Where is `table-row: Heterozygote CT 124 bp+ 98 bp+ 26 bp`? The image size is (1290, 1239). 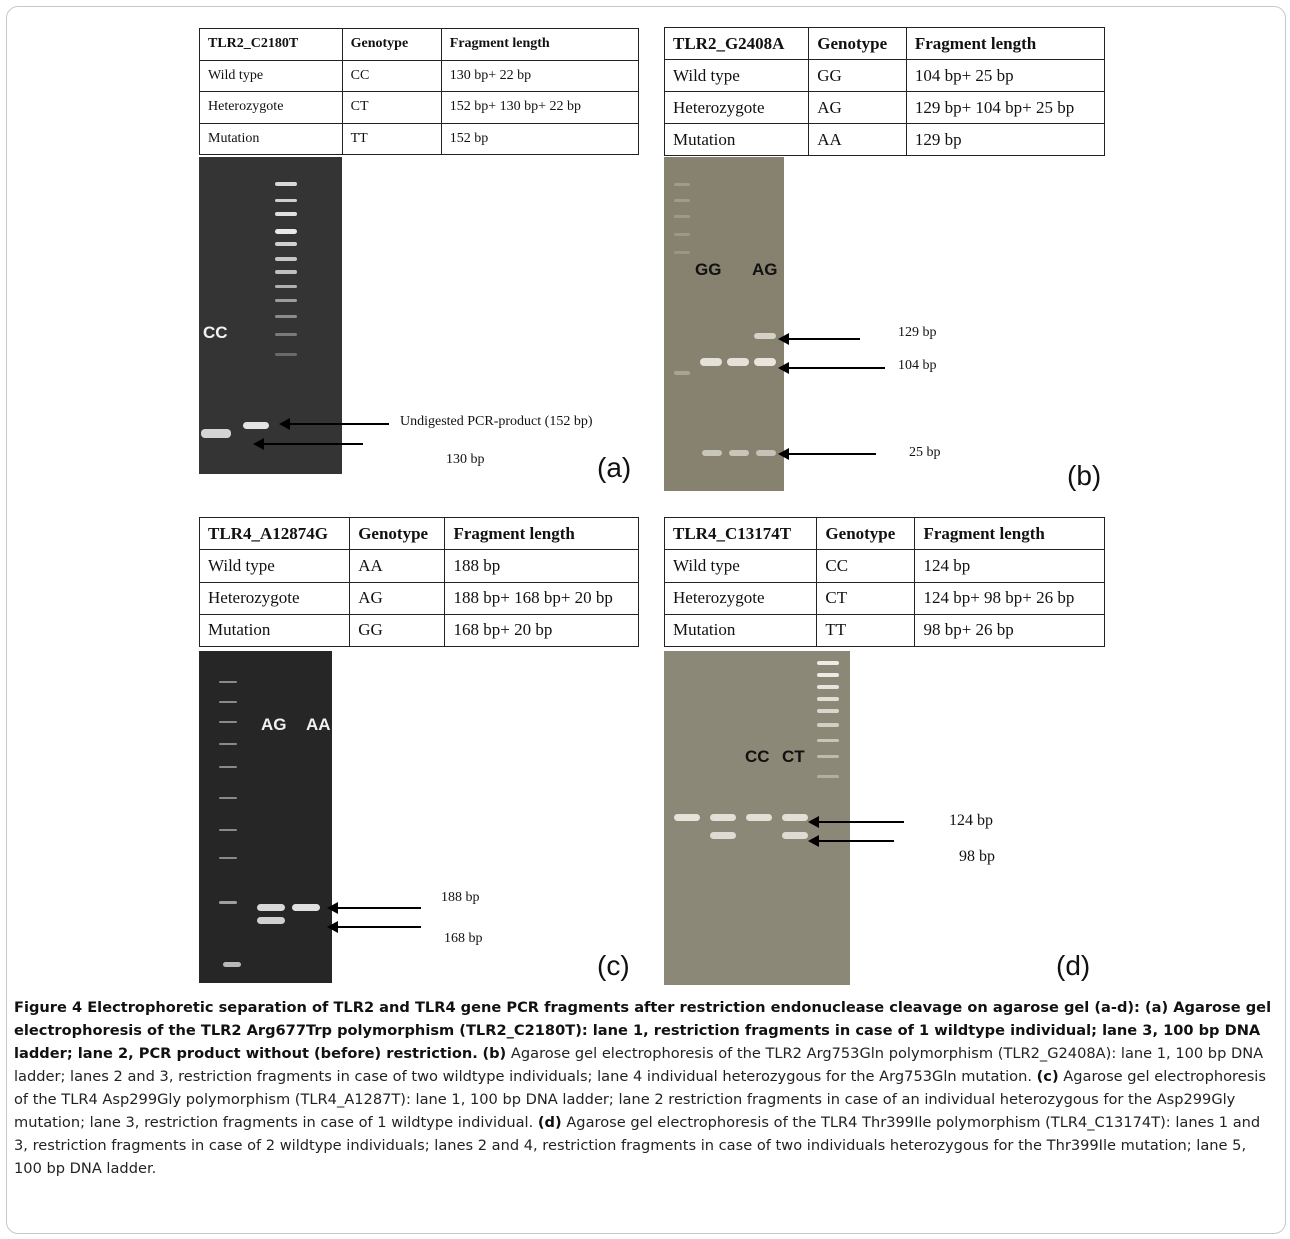
table-row: Heterozygote CT 124 bp+ 98 bp+ 26 bp is located at coordinates (884, 598).